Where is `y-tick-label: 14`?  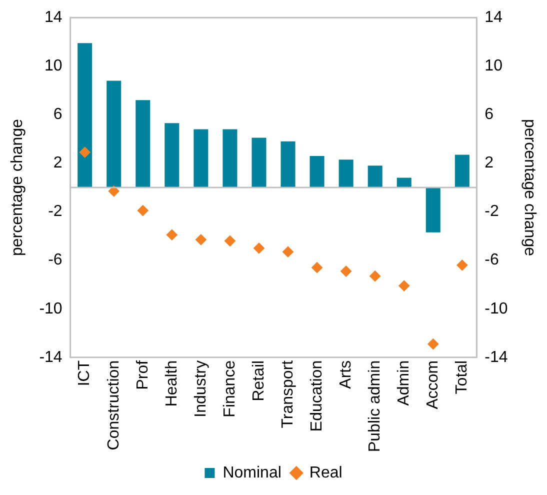 y-tick-label: 14 is located at coordinates (53, 17).